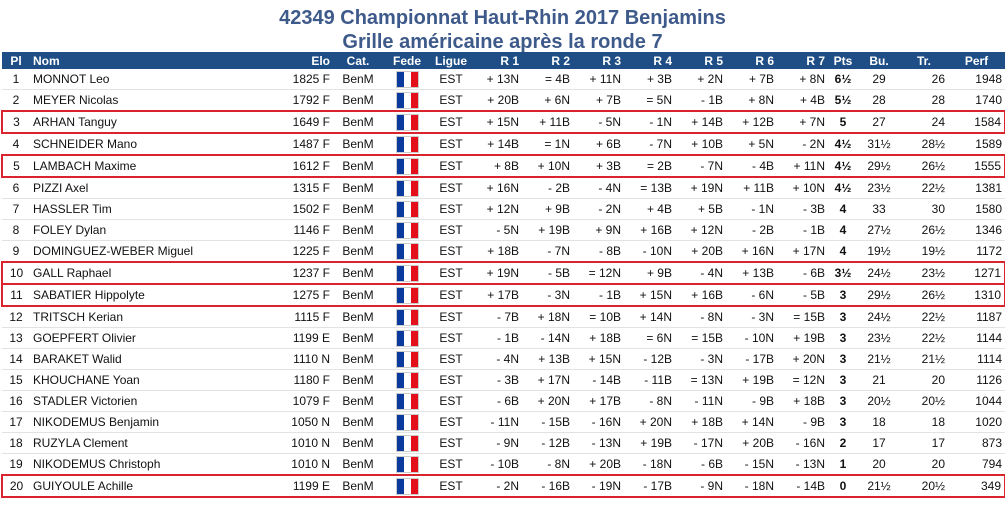 Image resolution: width=1005 pixels, height=519 pixels. Describe the element at coordinates (496, 79) in the screenshot. I see `cell: + 13N` at that location.